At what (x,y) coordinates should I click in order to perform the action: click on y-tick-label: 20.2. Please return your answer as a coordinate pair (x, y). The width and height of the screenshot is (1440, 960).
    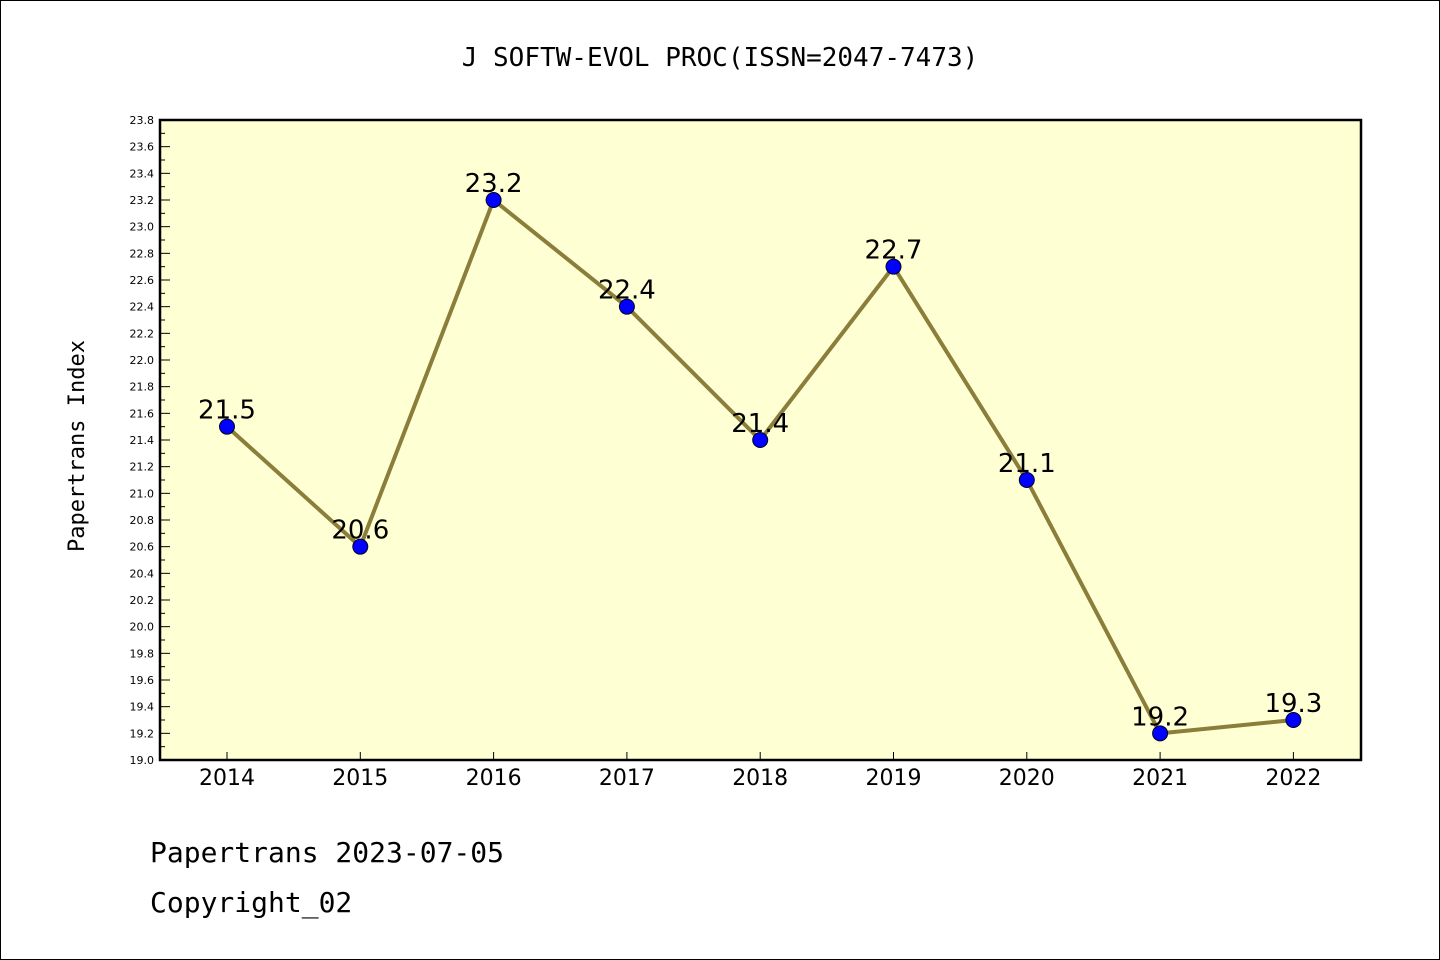
    Looking at the image, I should click on (142, 600).